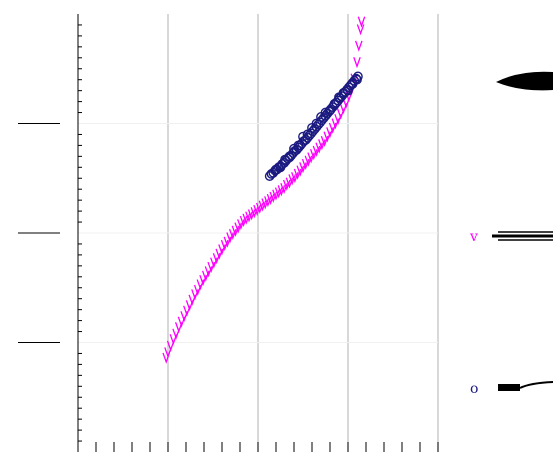  I want to click on legend: vo, so click(511, 234).